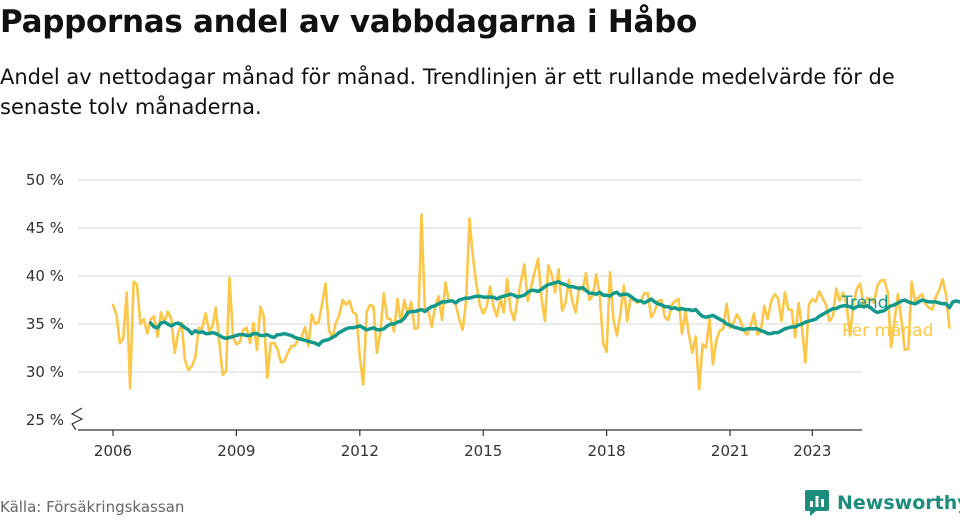 This screenshot has width=960, height=520. I want to click on y-axis-labels: 25 % 30 % 35 % 40 % 45 % 50 %, so click(45, 300).